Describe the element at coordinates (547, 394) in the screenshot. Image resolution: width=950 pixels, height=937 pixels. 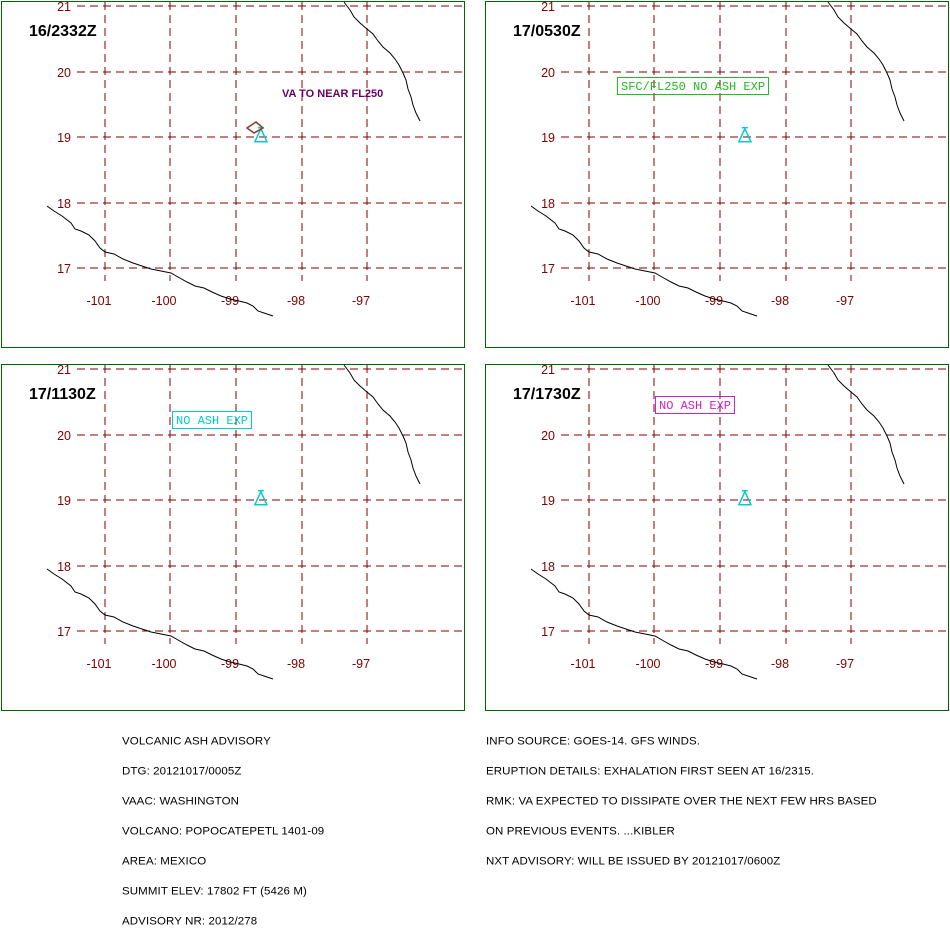
I see `valid-time-label: 17/1730Z` at that location.